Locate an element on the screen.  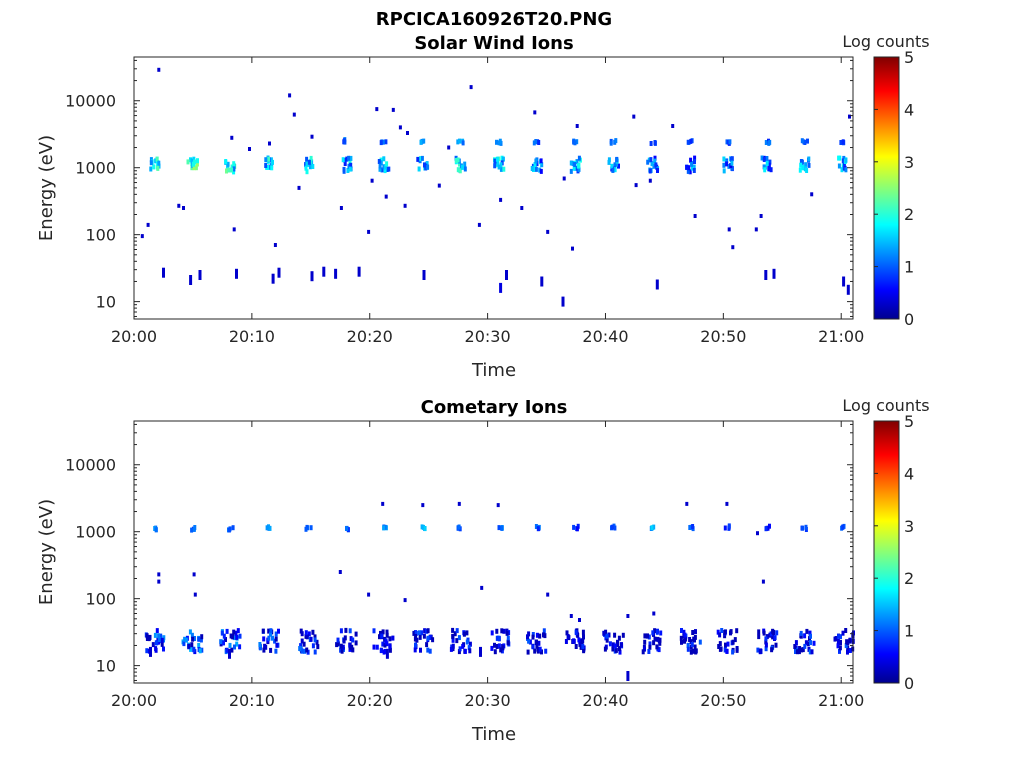
y-tick-label: 10 is located at coordinates (106, 302).